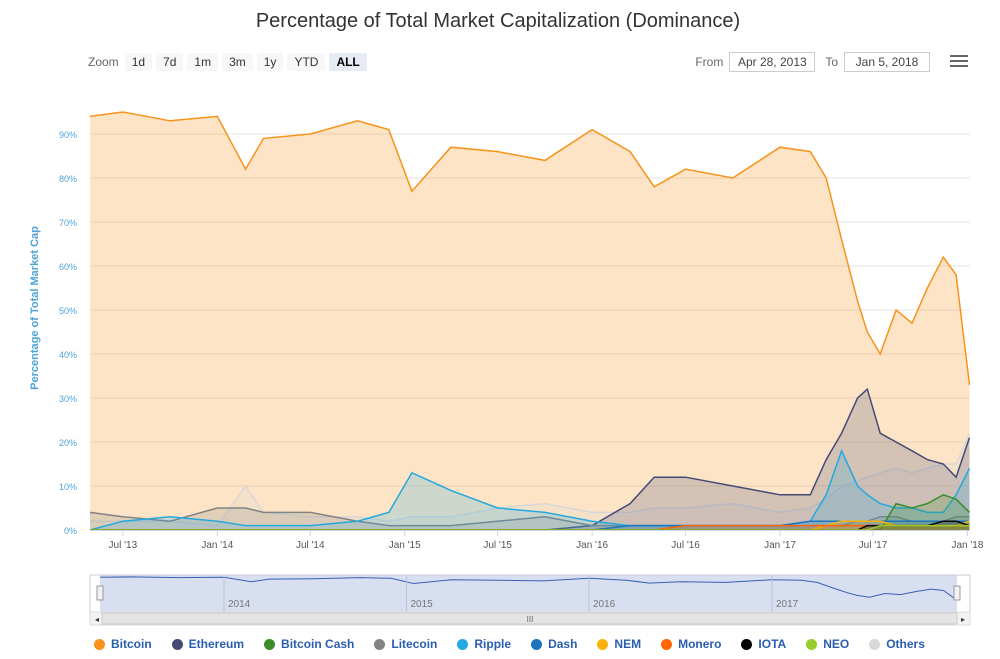 Image resolution: width=1000 pixels, height=659 pixels. I want to click on navigator-year-label: 2014, so click(239, 604).